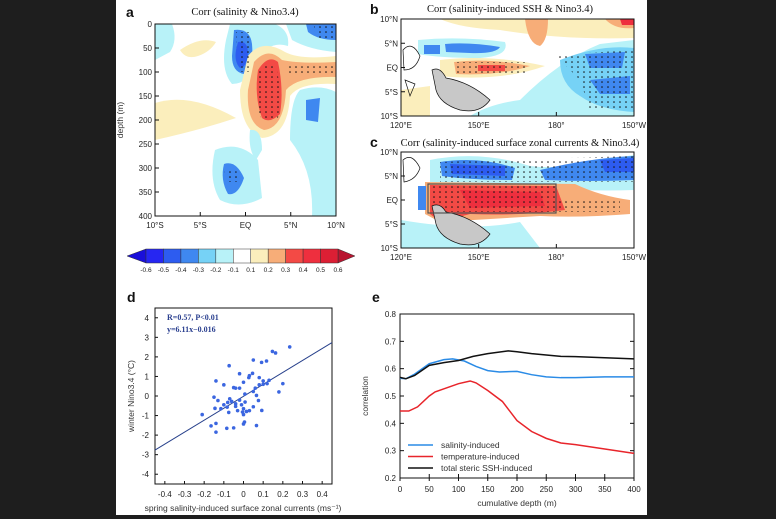  I want to click on panel-a-y-tick-label: 0, so click(150, 24).